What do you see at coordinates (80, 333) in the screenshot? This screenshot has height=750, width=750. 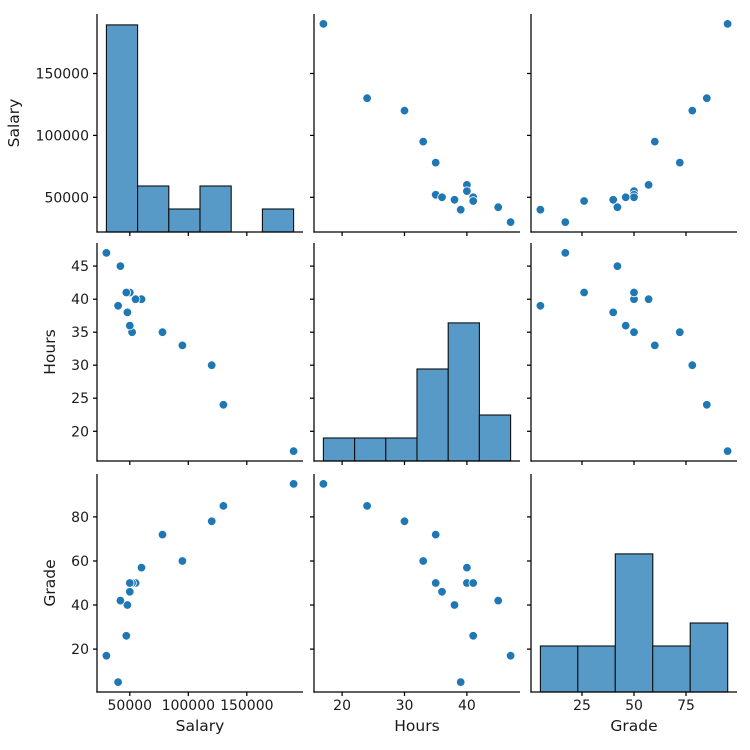 I see `y-tick-label: 35` at bounding box center [80, 333].